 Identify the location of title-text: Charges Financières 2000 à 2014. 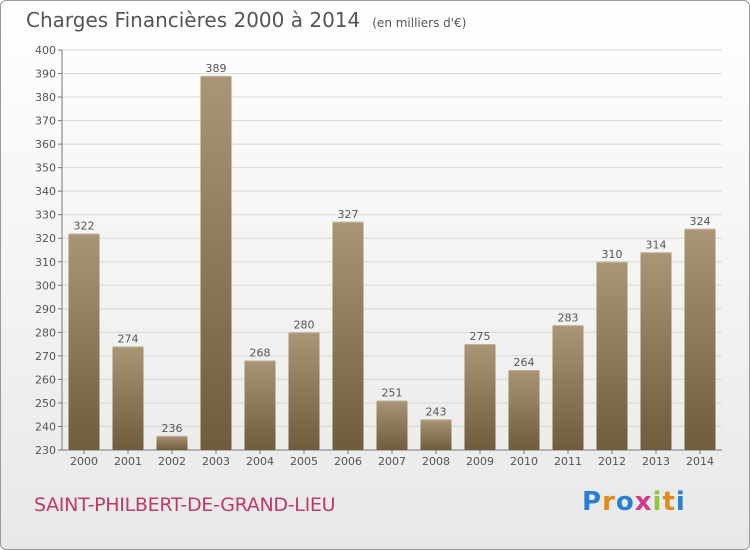
(193, 20).